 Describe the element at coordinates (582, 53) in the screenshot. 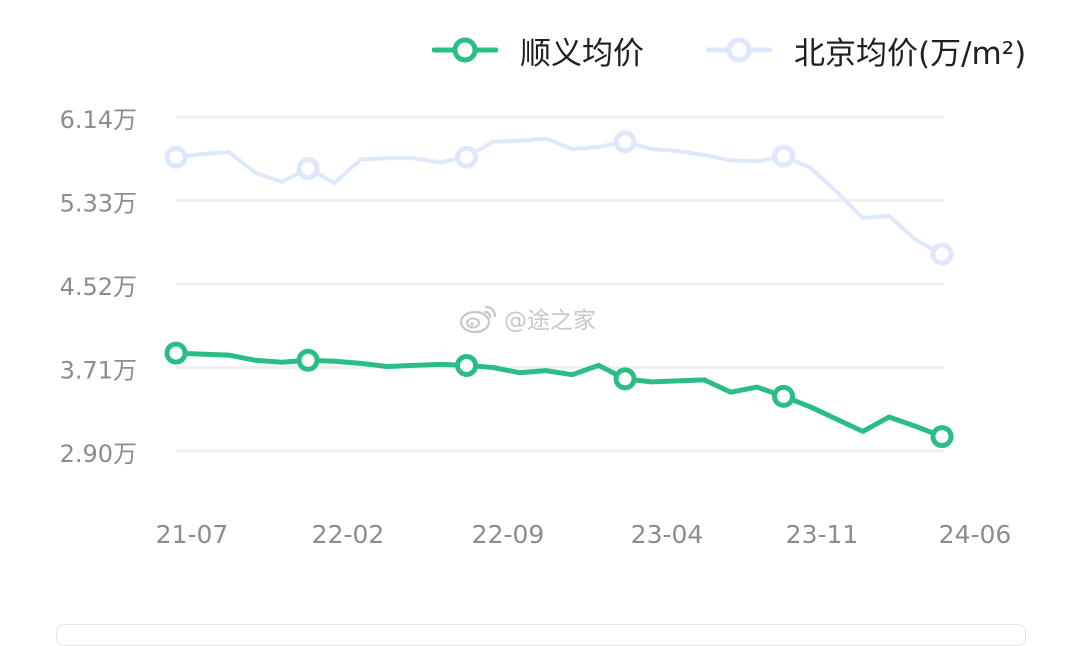

I see `legend-label-shunyi: 顺义均价` at that location.